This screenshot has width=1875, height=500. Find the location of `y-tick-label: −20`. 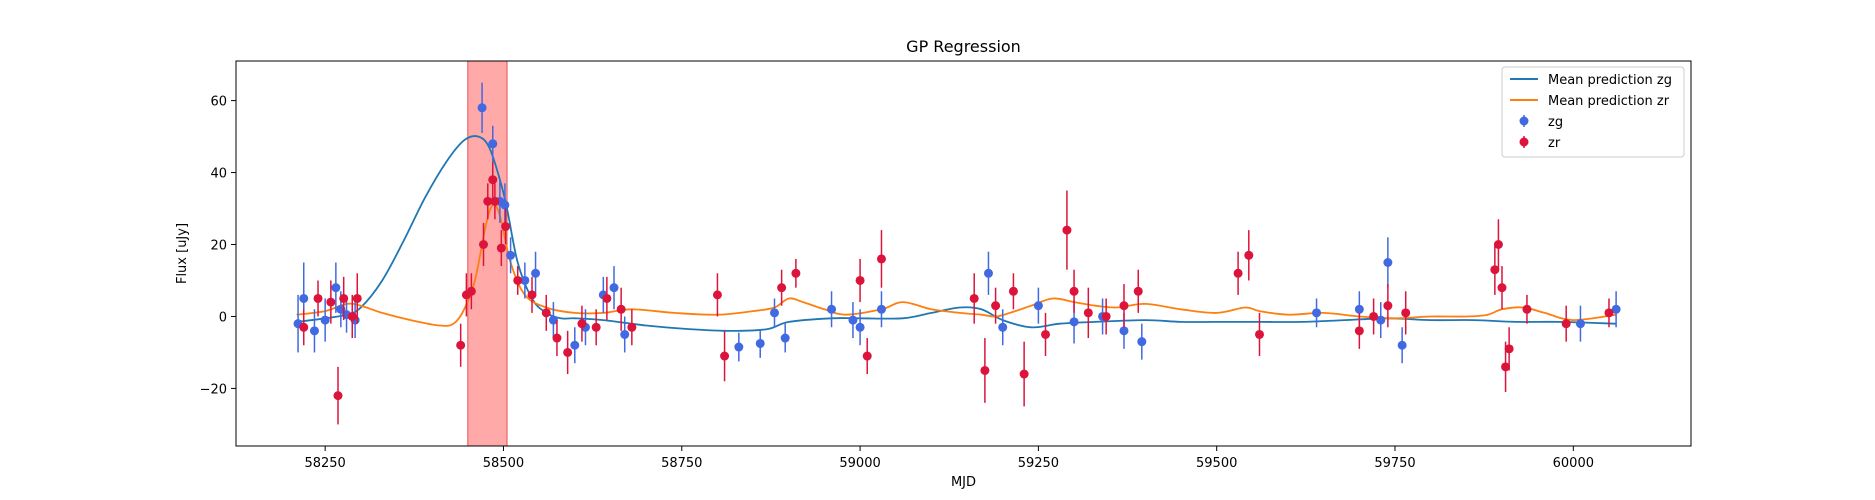

y-tick-label: −20 is located at coordinates (213, 389).